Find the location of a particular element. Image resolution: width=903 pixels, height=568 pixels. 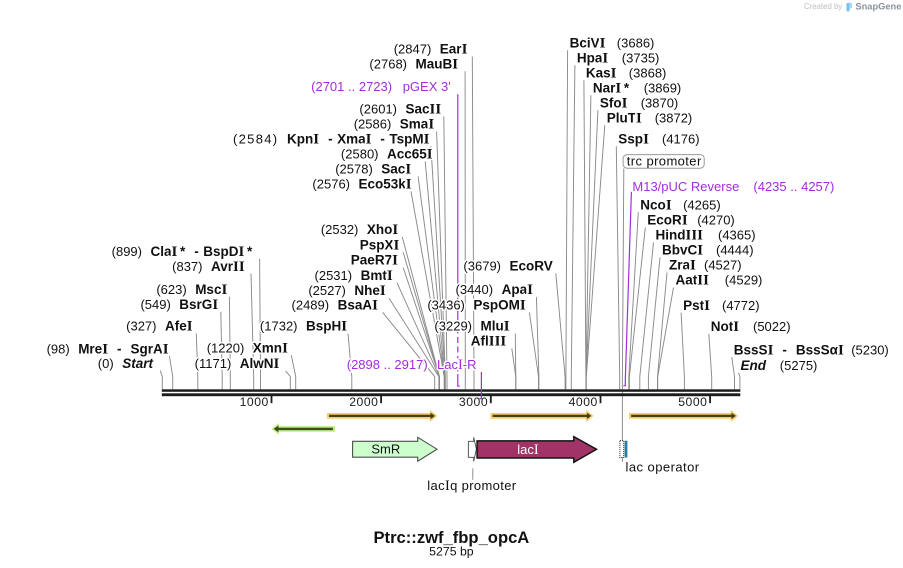

svg-text: NcoI is located at coordinates (656, 205).